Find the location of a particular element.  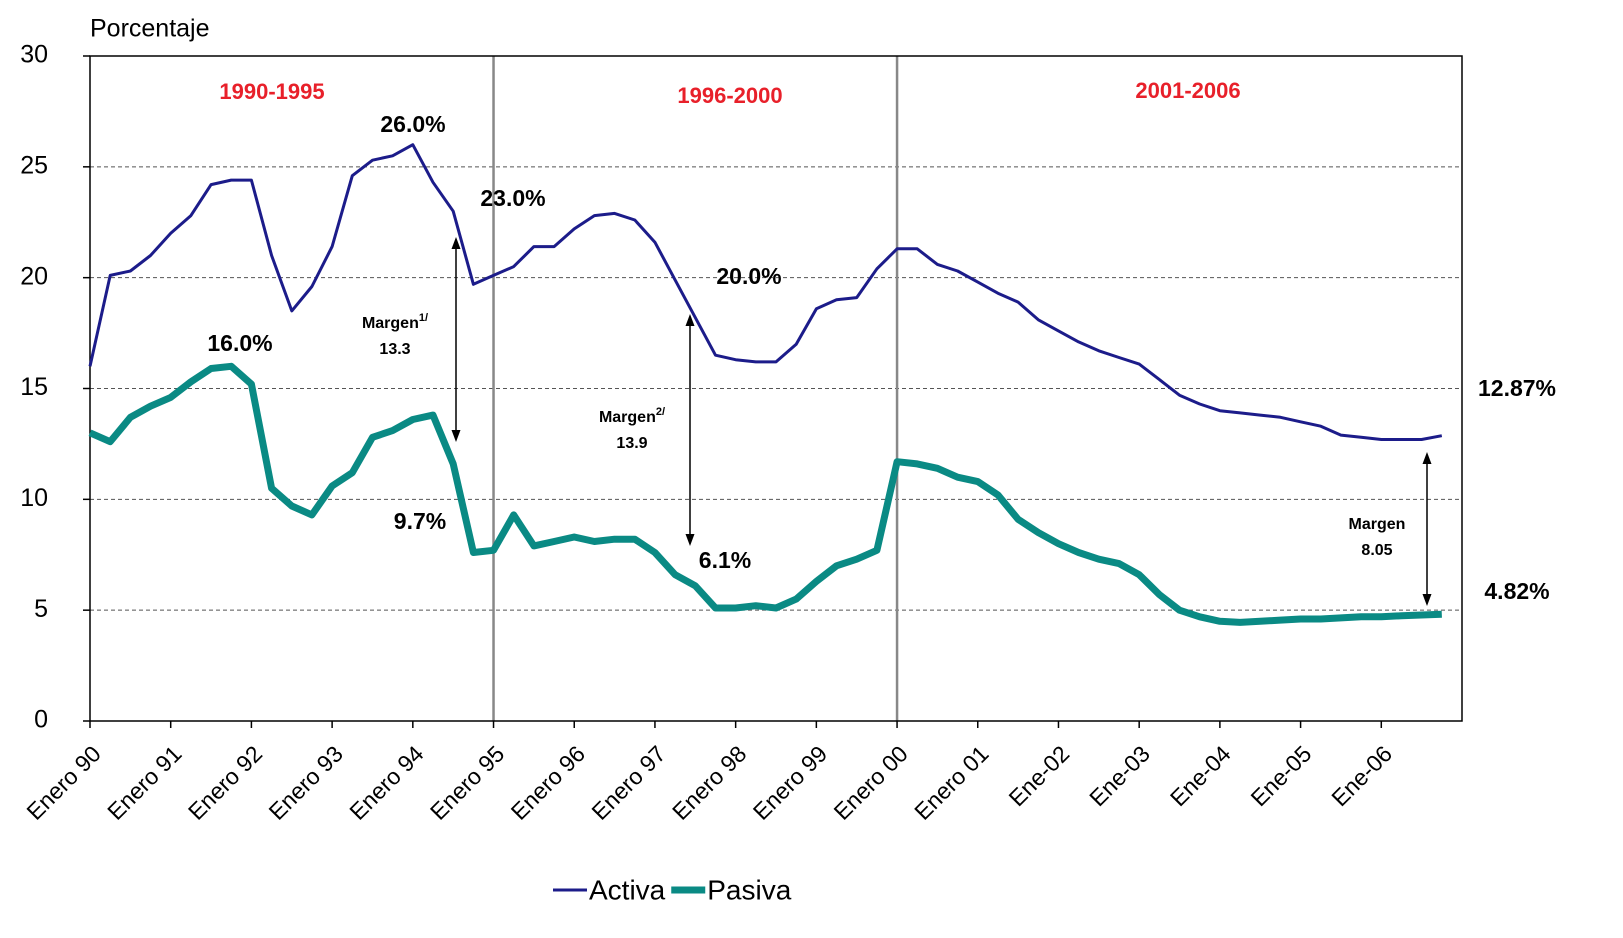

x-tick-label: Ene-05 is located at coordinates (1281, 775).